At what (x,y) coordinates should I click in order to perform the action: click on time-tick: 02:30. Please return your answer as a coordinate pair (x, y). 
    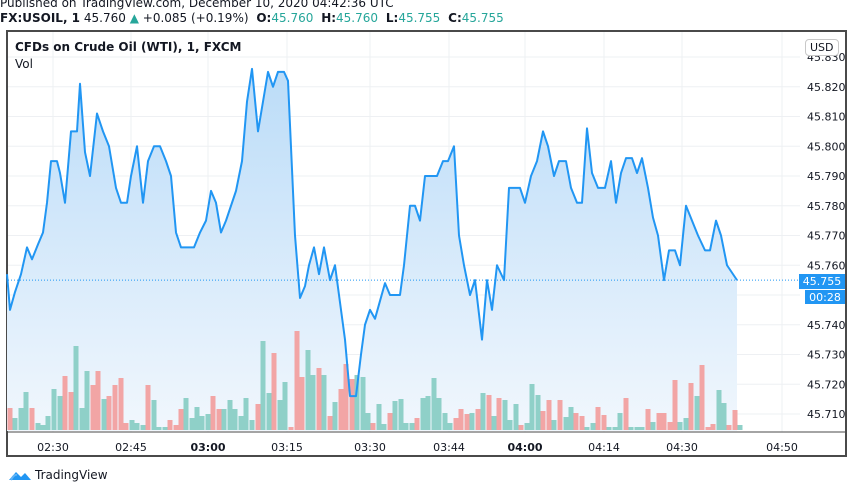
    Looking at the image, I should click on (53, 447).